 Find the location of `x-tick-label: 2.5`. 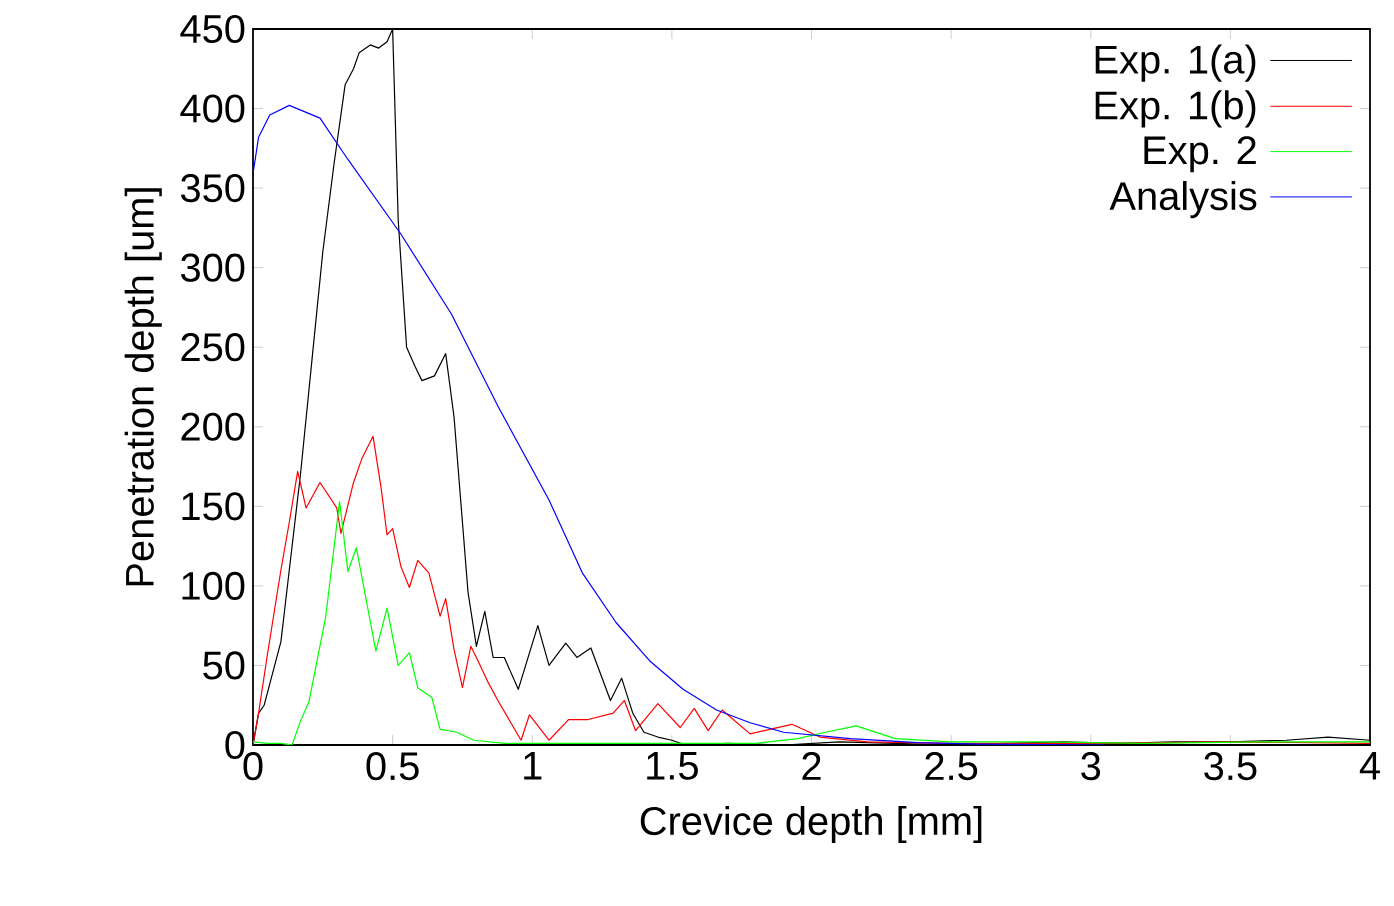

x-tick-label: 2.5 is located at coordinates (951, 766).